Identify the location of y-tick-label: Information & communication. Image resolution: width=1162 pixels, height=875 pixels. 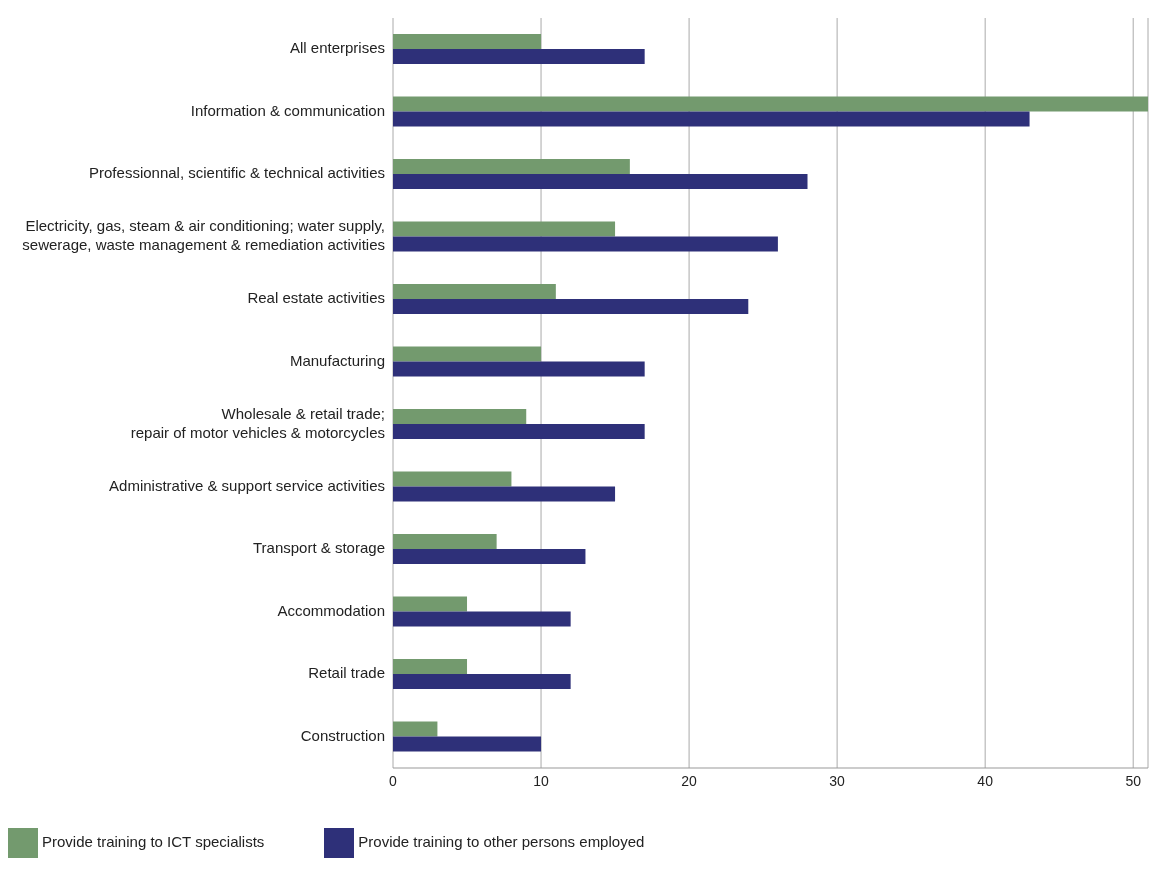
(287, 110).